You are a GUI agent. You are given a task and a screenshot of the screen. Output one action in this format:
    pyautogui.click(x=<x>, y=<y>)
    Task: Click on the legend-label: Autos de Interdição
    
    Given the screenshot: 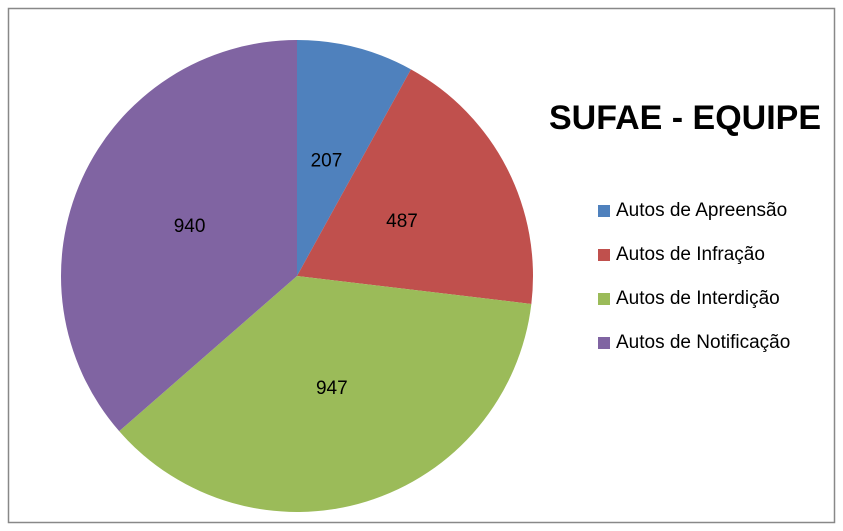 What is the action you would take?
    pyautogui.click(x=698, y=298)
    